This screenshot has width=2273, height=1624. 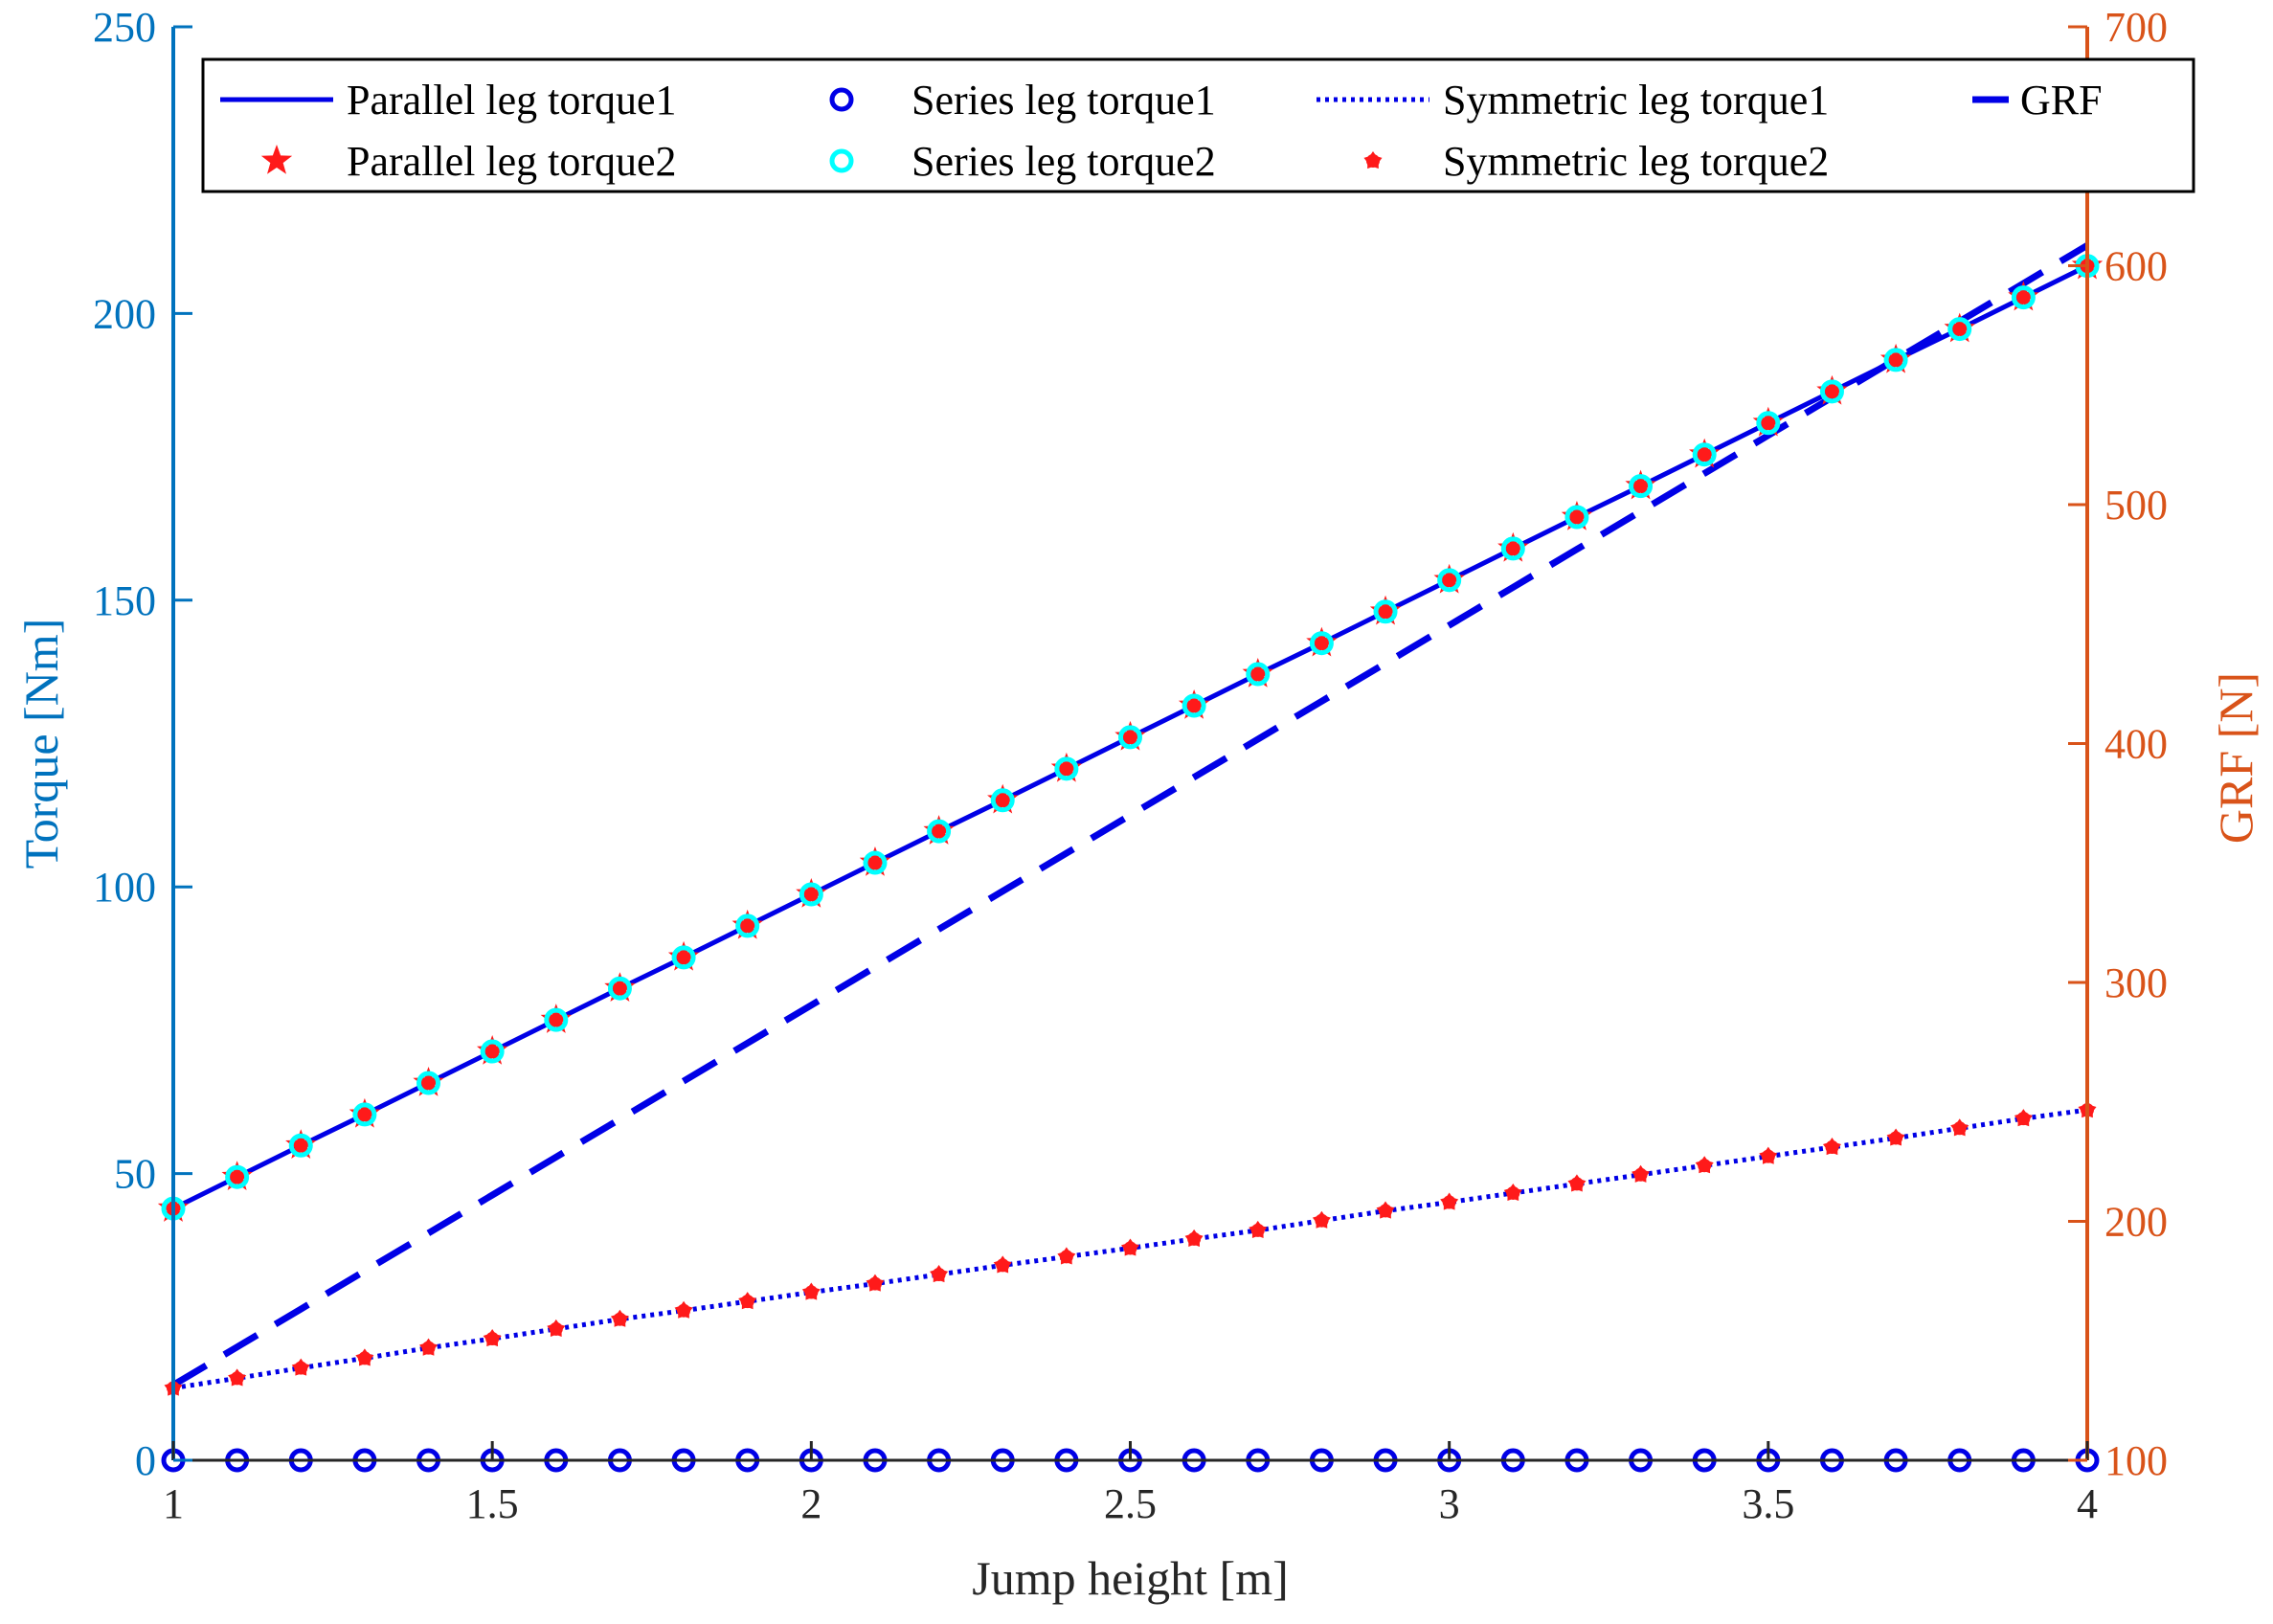 What do you see at coordinates (135, 1174) in the screenshot?
I see `left-tick-label: 50` at bounding box center [135, 1174].